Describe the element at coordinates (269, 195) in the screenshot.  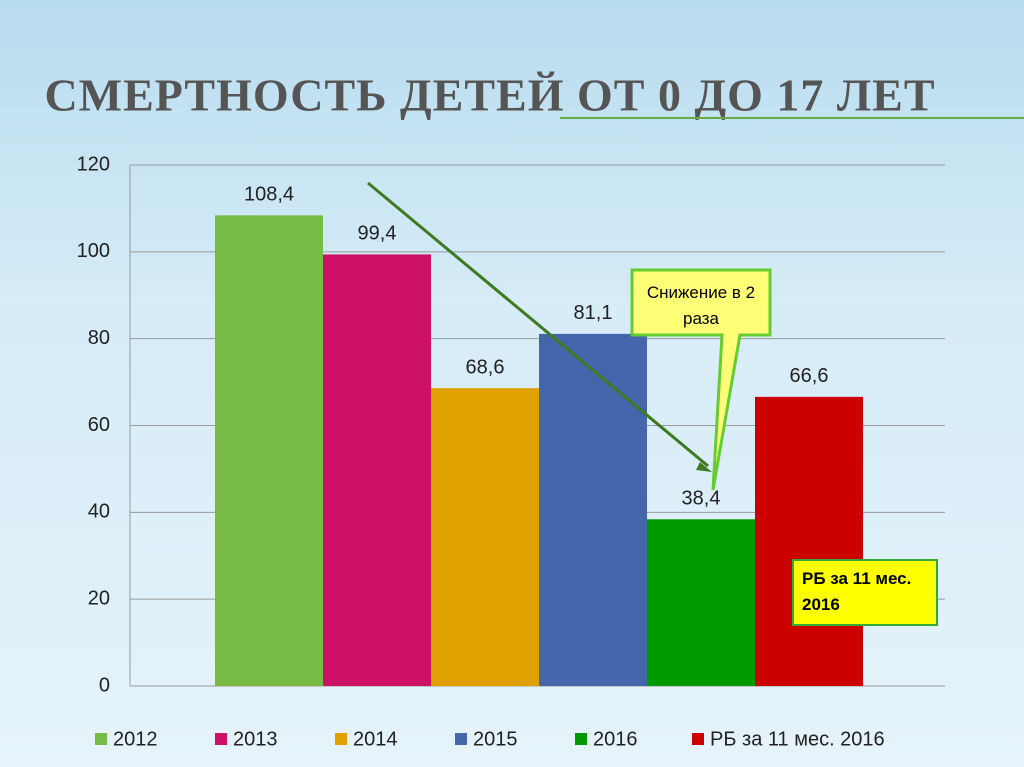
I see `value-label: 108,4` at that location.